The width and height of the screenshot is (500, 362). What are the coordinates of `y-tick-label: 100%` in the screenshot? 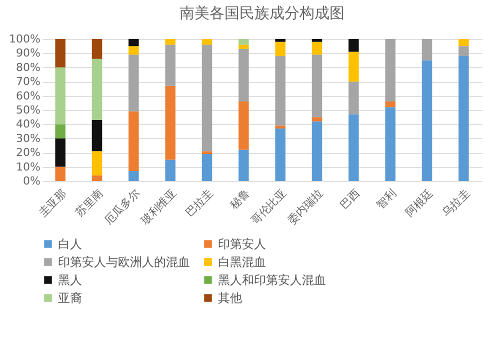 It's located at (24, 39).